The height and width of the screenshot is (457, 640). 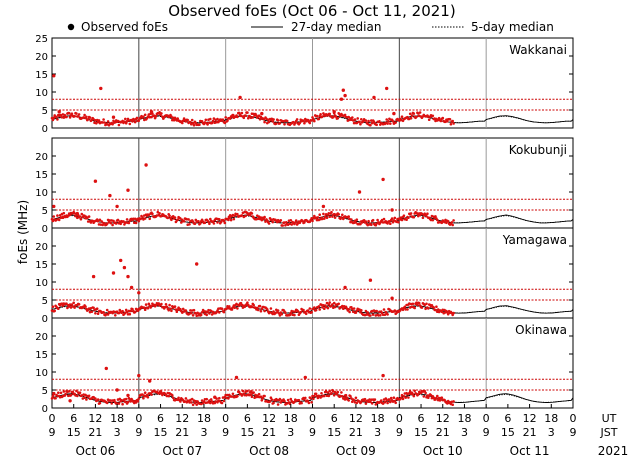 I want to click on y-tick-label: 15, so click(x=41, y=75).